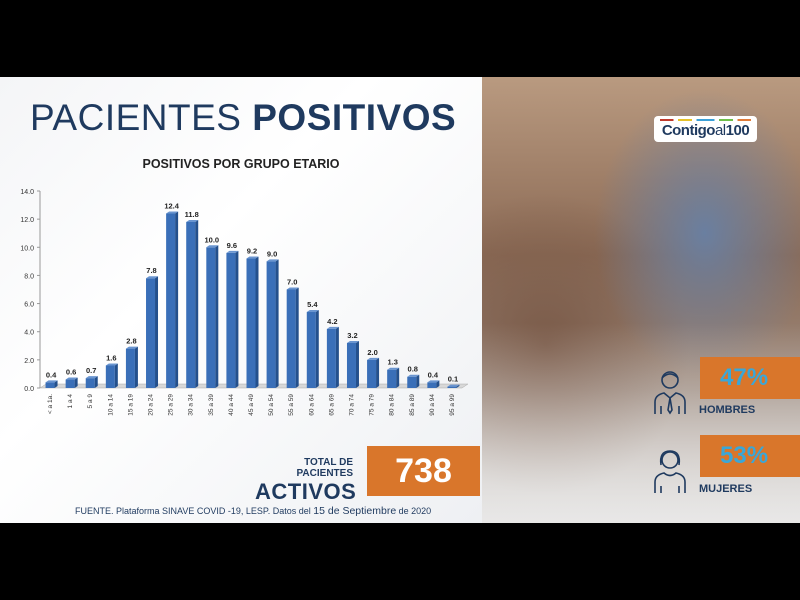  What do you see at coordinates (372, 405) in the screenshot?
I see `x-tick-label: 75 a 79` at bounding box center [372, 405].